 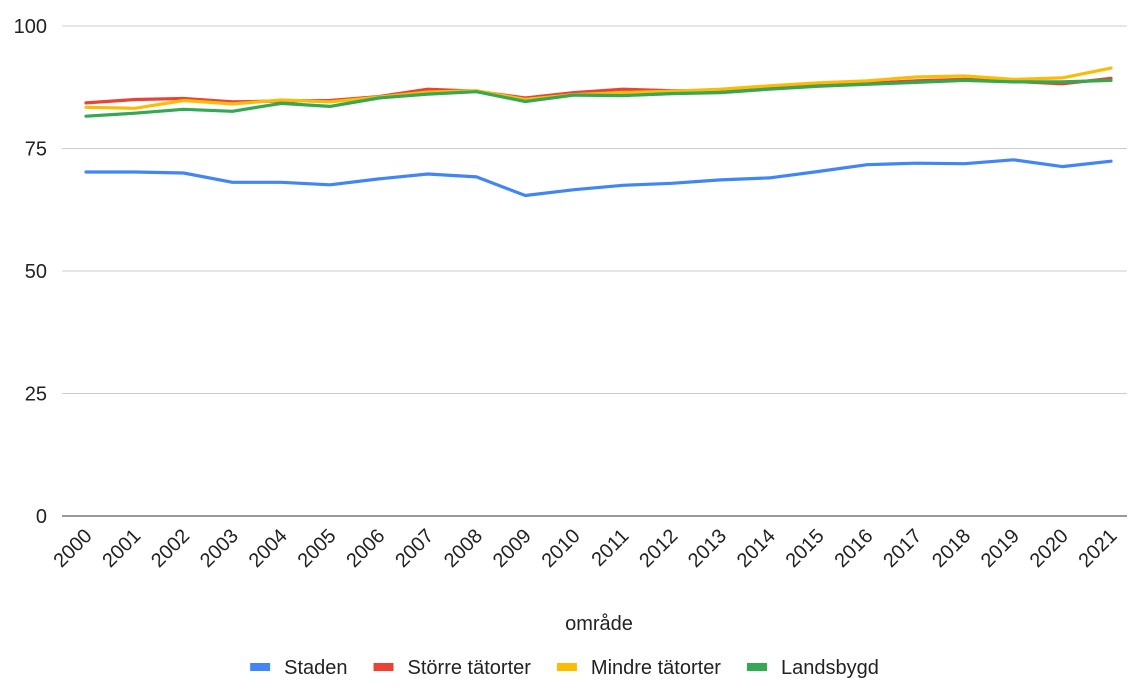 I want to click on legend-item: Mindre tätorter, so click(x=638, y=668).